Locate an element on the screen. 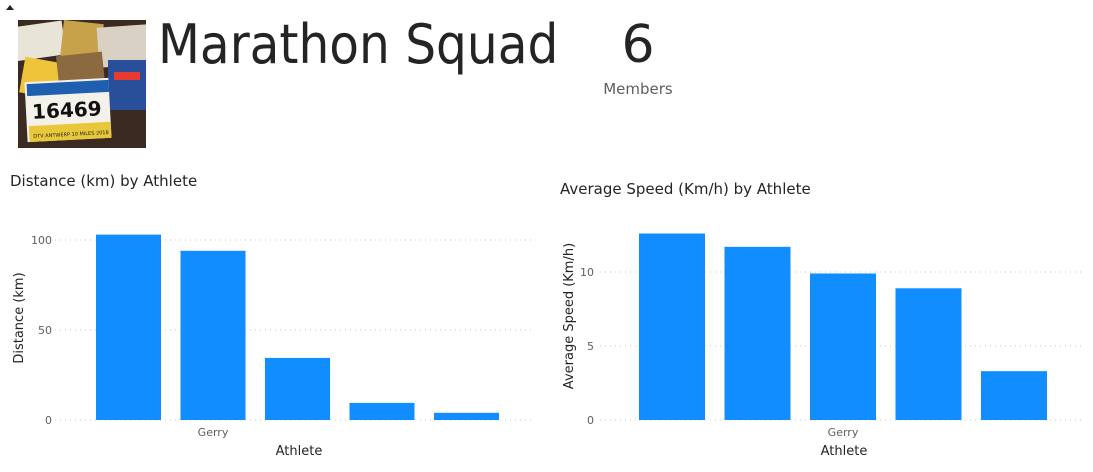 Image resolution: width=1093 pixels, height=472 pixels. speed-ytick-label-10: 10 is located at coordinates (587, 272).